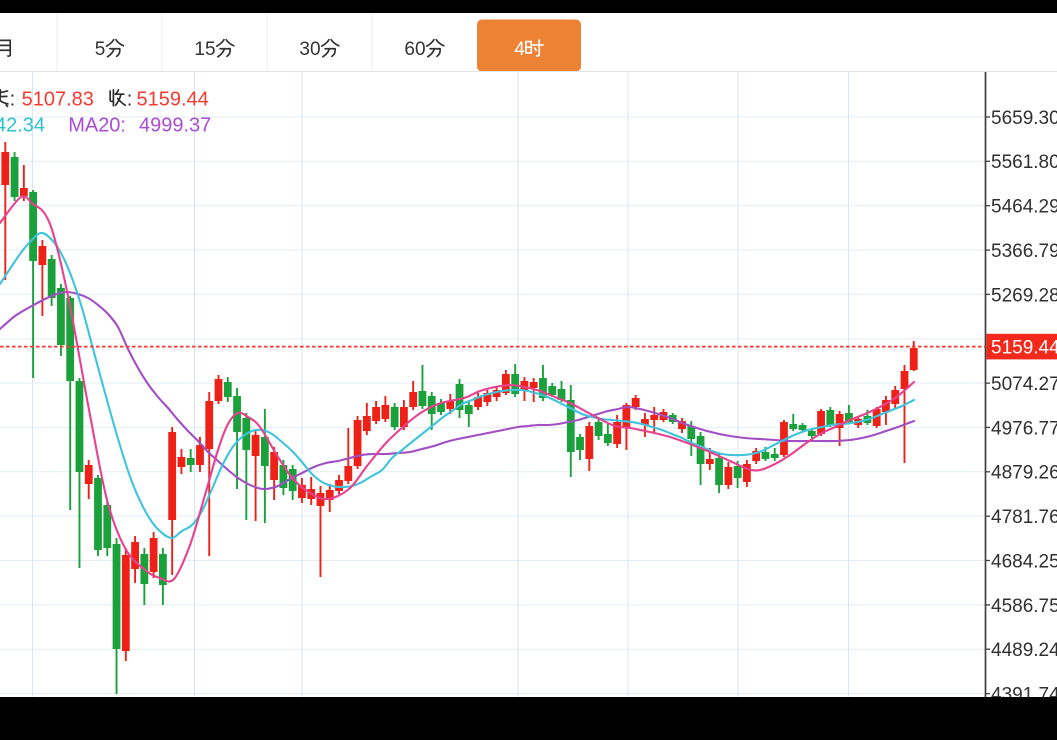  Describe the element at coordinates (1024, 606) in the screenshot. I see `svg-text: 4586.75` at that location.